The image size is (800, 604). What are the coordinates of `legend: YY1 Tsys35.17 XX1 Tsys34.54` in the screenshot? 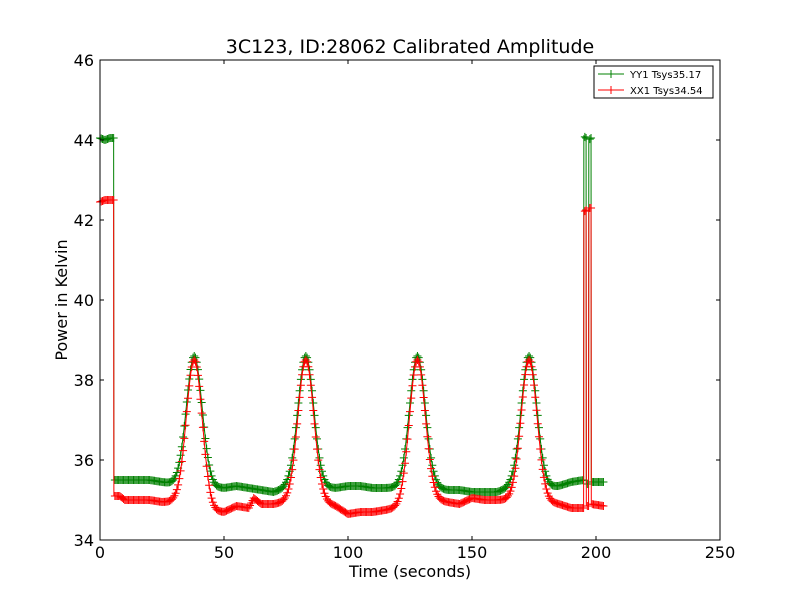 It's located at (653, 82).